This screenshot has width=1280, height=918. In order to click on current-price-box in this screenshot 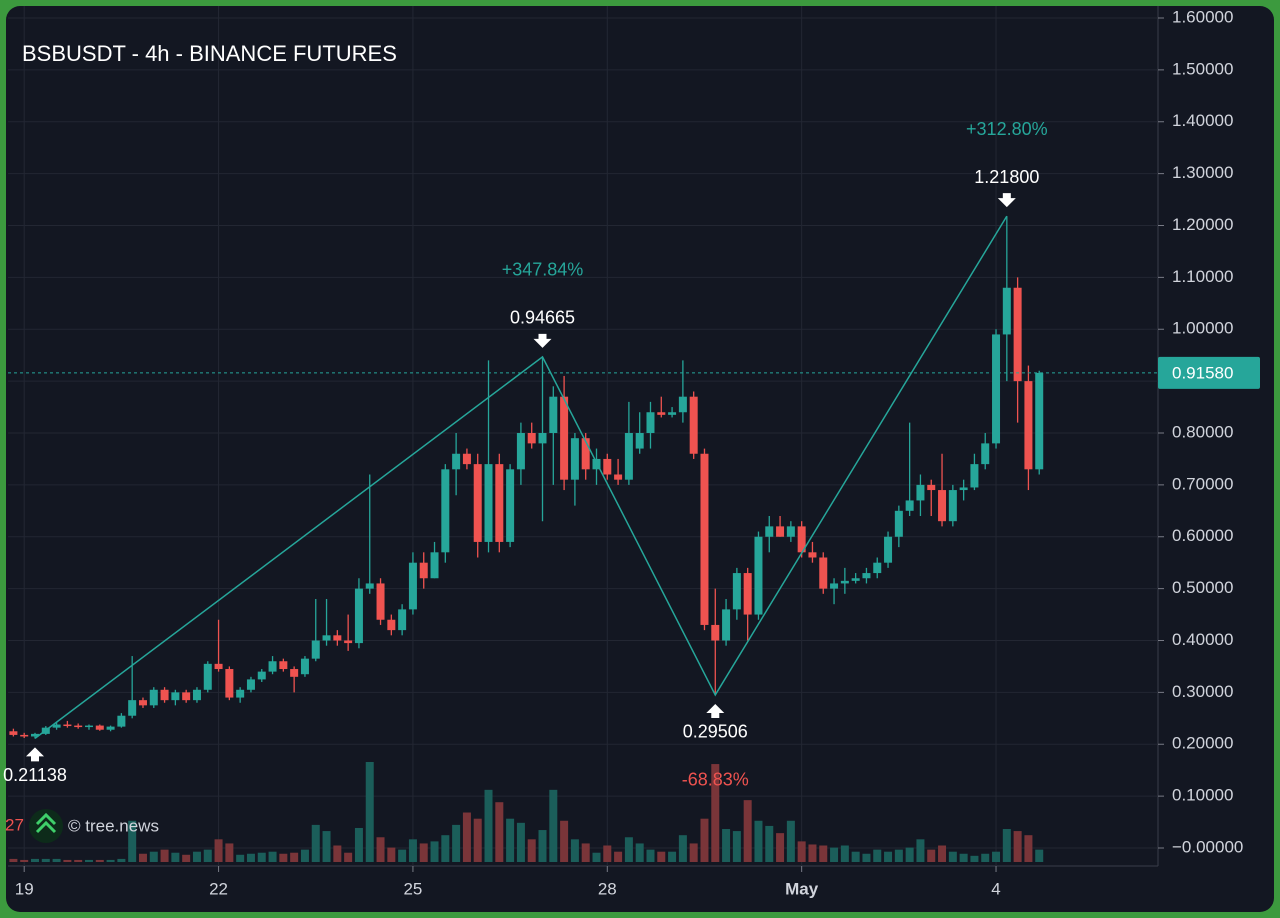, I will do `click(1209, 372)`.